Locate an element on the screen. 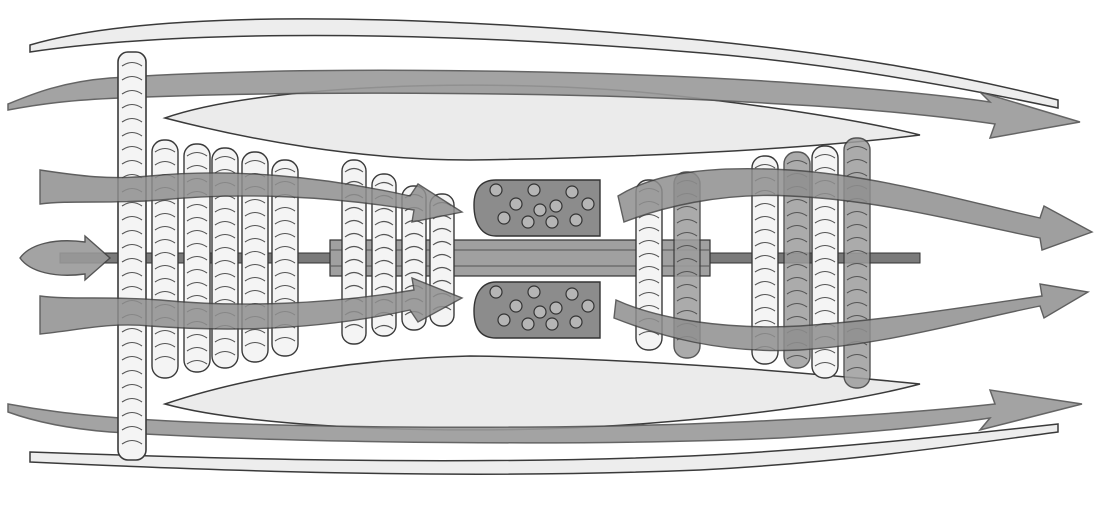 Image resolution: width=1100 pixels, height=517 pixels. exhaust-bottom-arrow is located at coordinates (852, 317).